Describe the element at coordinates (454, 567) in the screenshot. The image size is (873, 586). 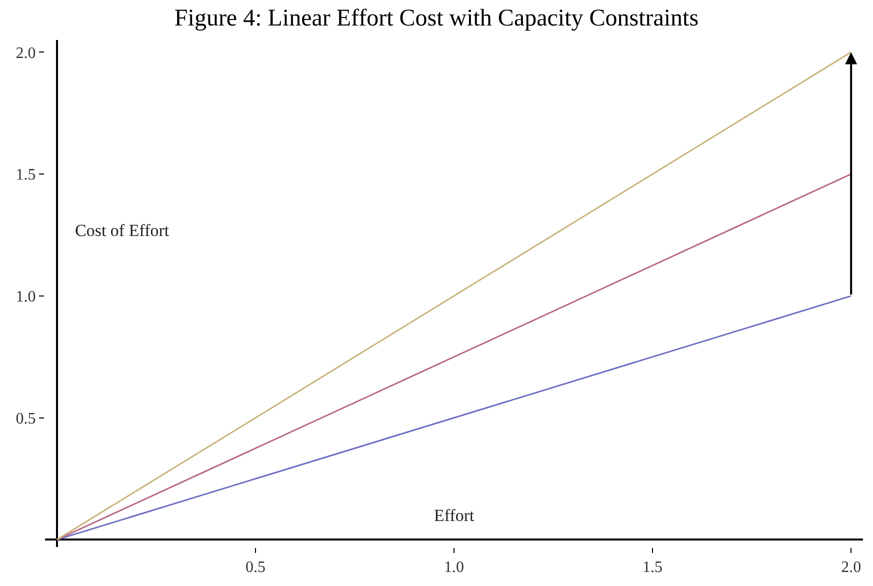
I see `x-tick-label: 1.0` at that location.